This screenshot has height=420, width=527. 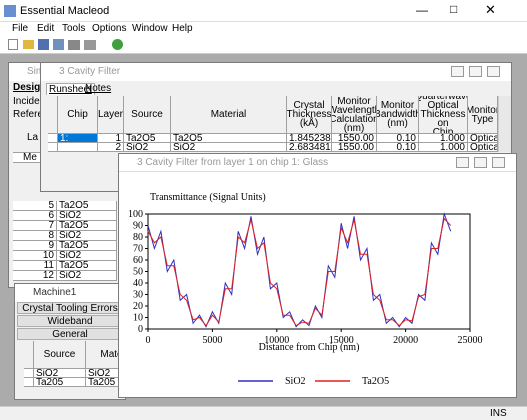 What do you see at coordinates (375, 381) in the screenshot?
I see `legend-label: Ta2O5` at bounding box center [375, 381].